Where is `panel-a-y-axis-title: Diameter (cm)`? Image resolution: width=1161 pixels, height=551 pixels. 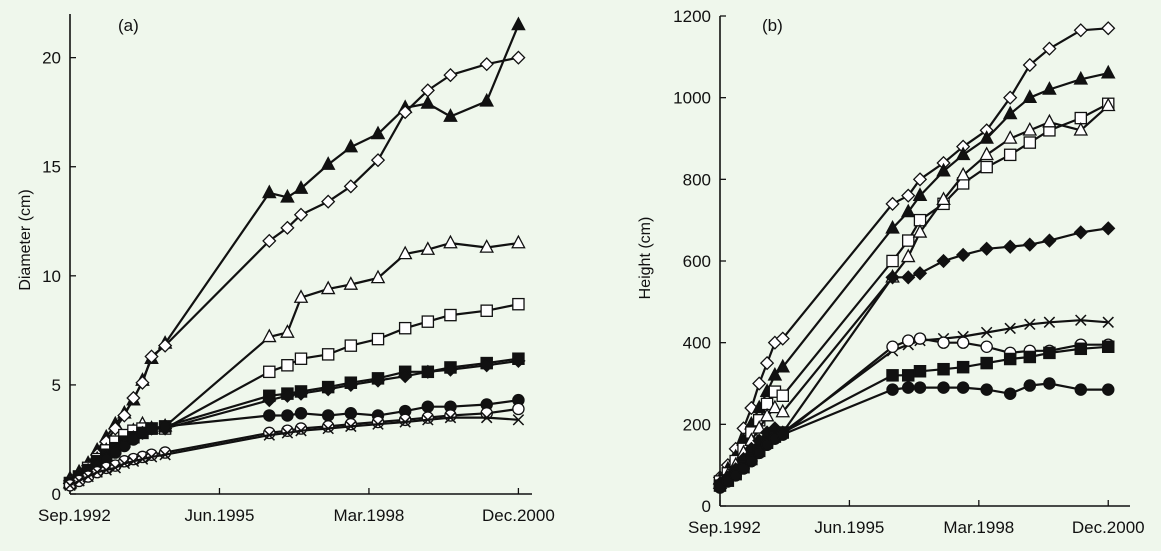 panel-a-y-axis-title: Diameter (cm) is located at coordinates (25, 239).